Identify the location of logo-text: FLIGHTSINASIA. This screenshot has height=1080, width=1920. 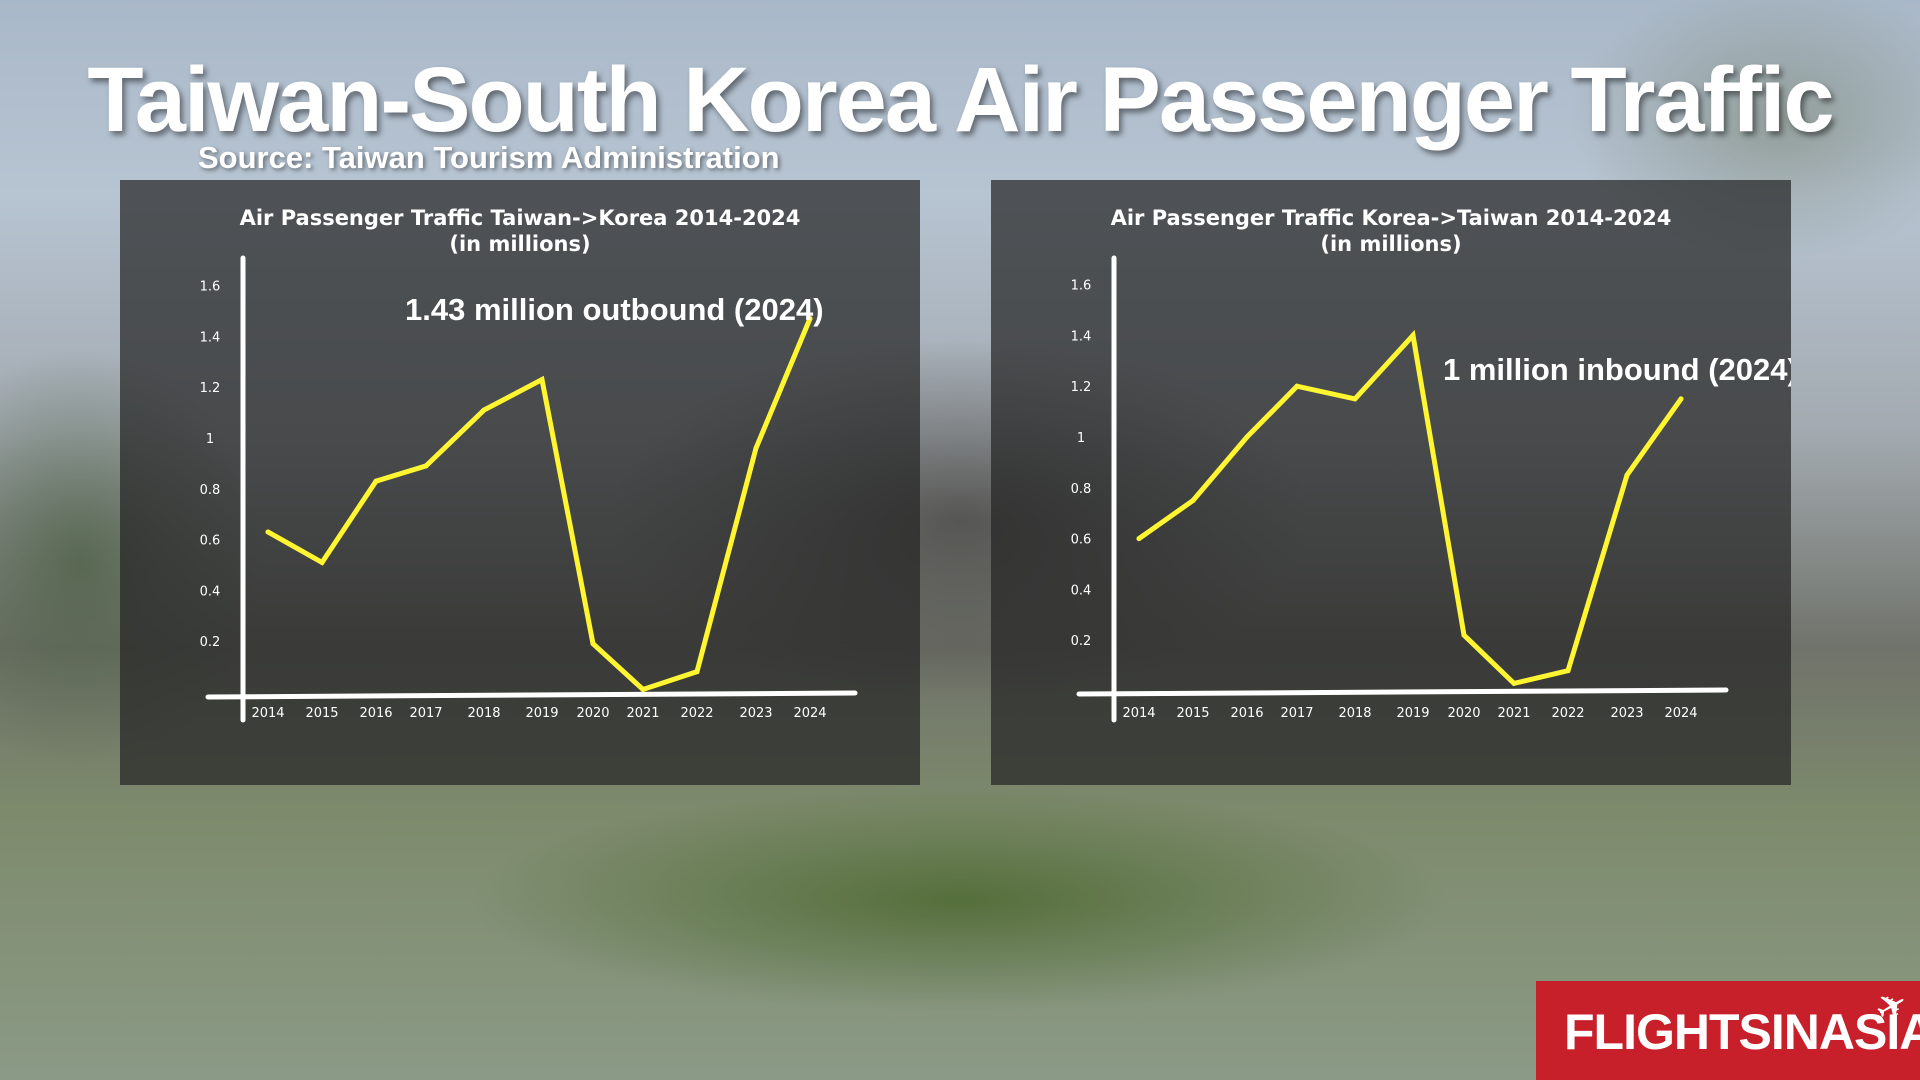
(1742, 1032).